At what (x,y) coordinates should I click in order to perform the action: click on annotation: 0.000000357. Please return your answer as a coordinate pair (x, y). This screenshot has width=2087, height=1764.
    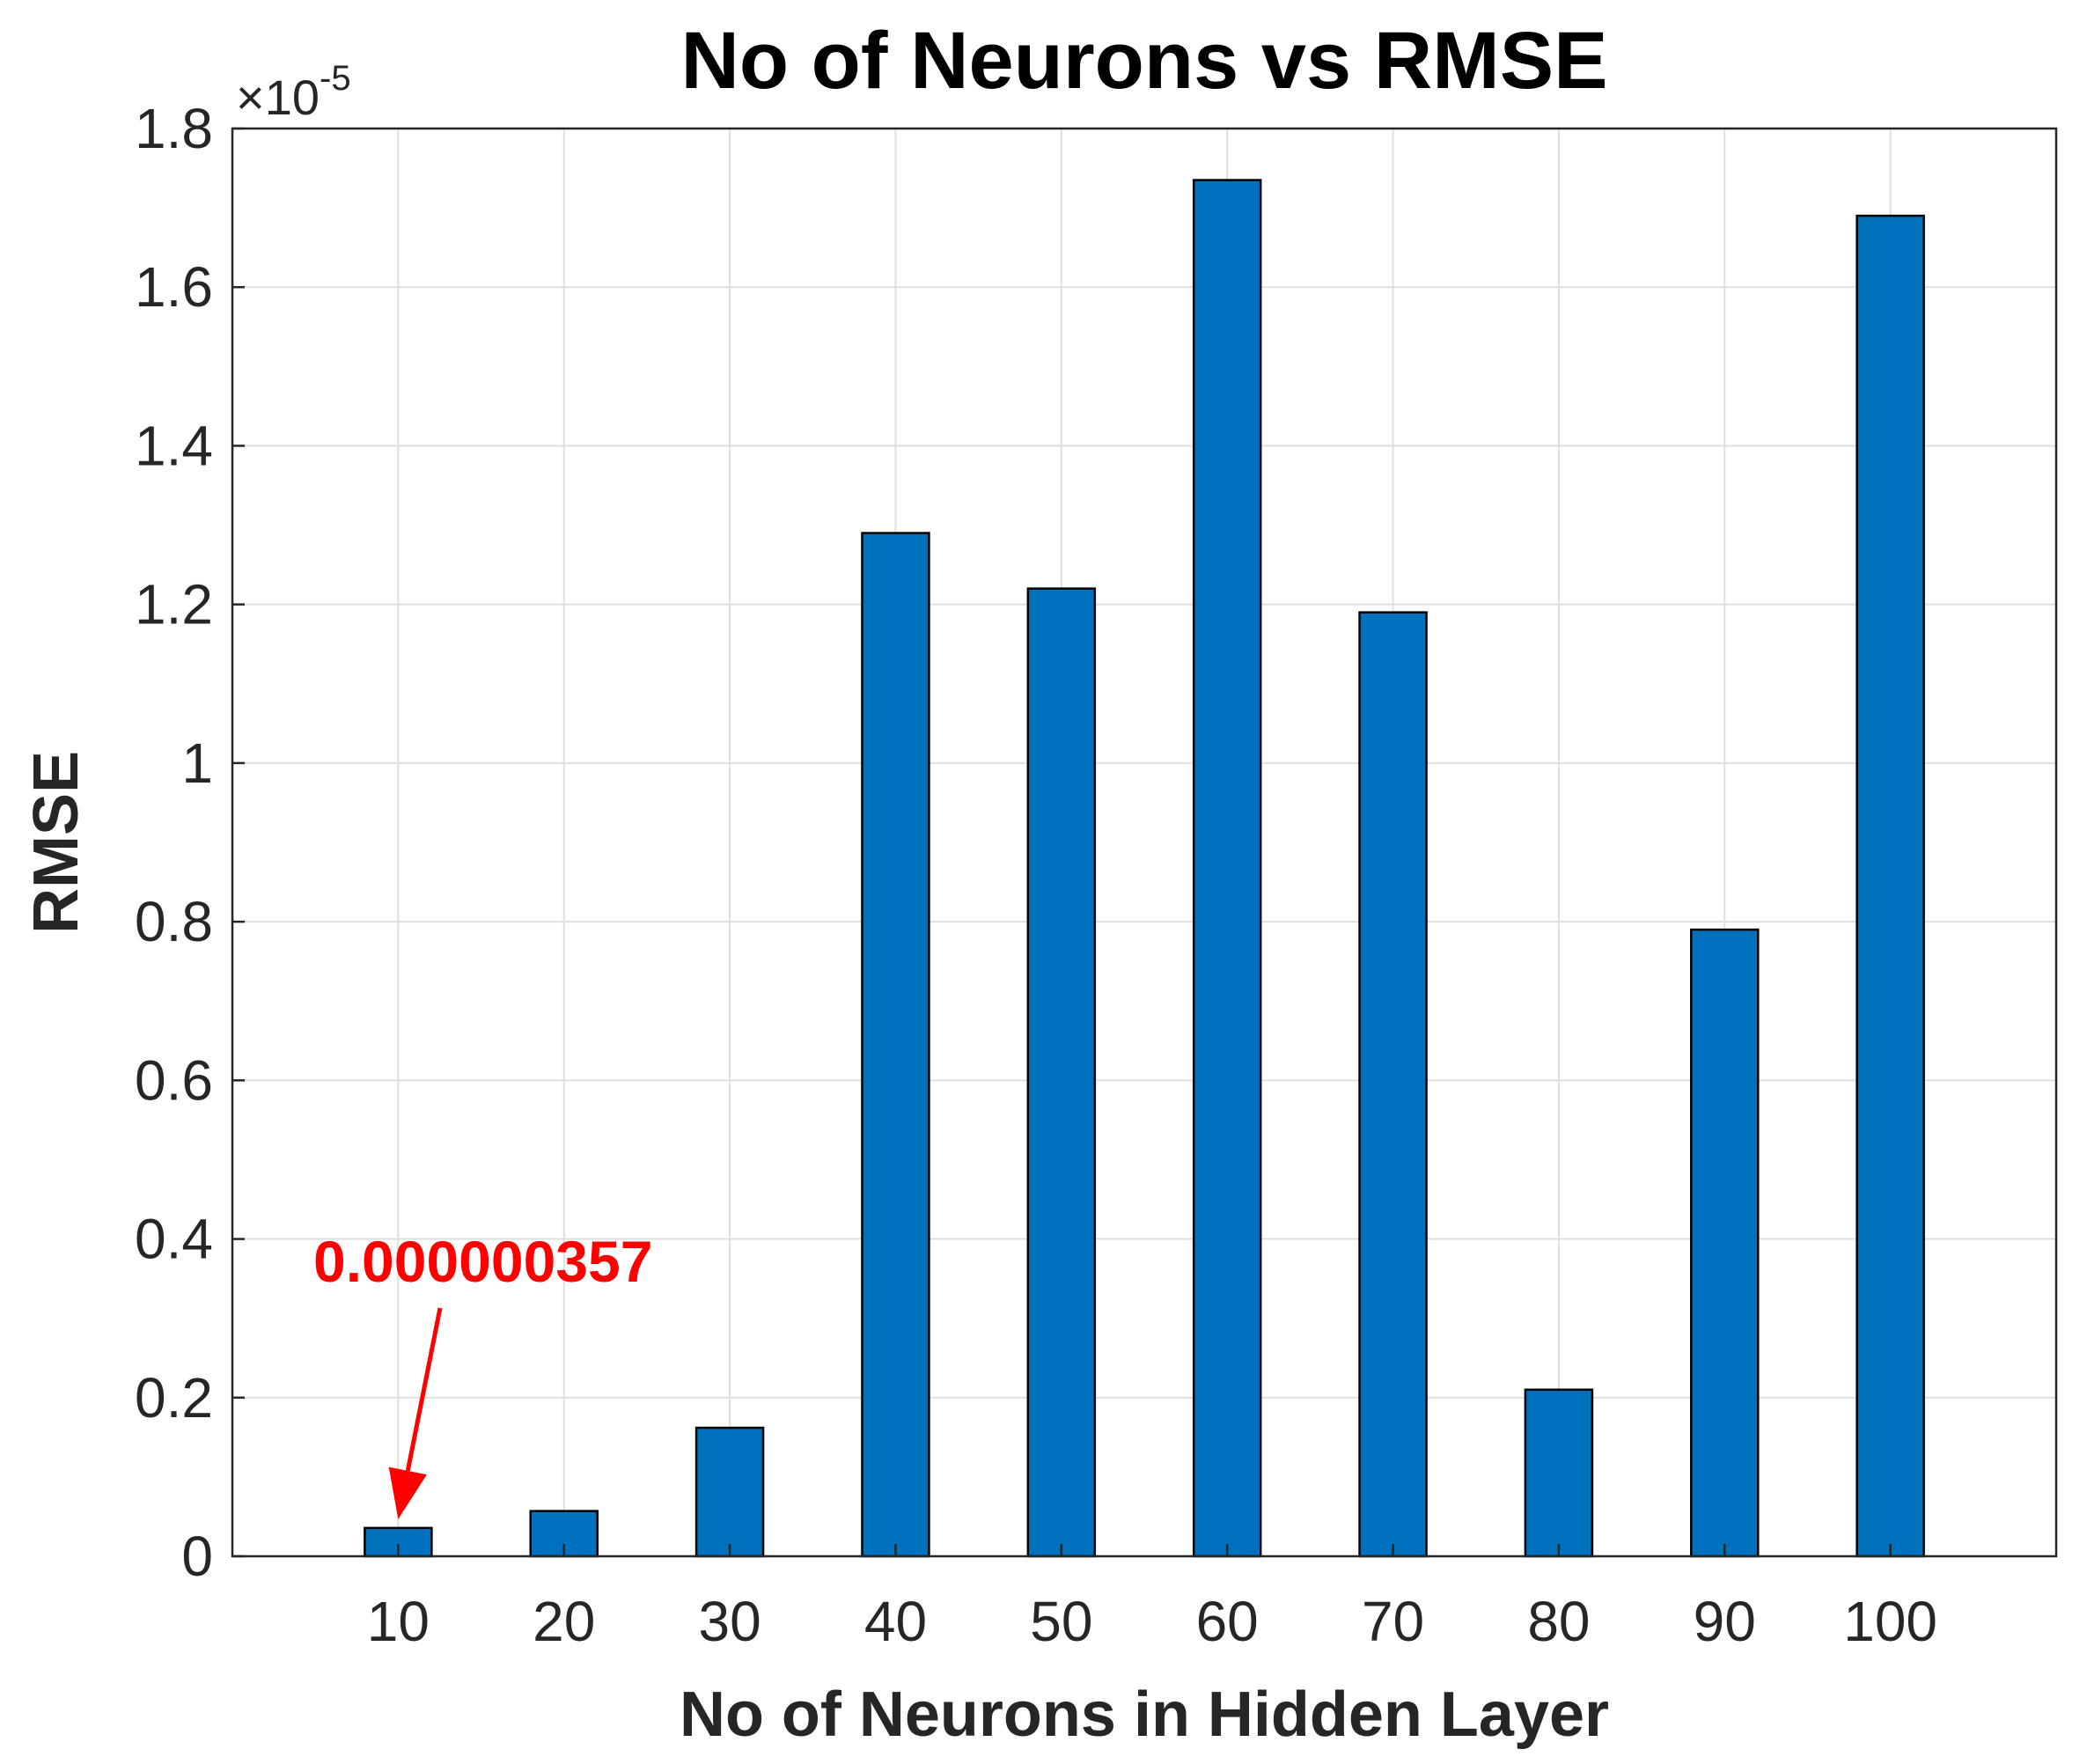
    Looking at the image, I should click on (483, 1374).